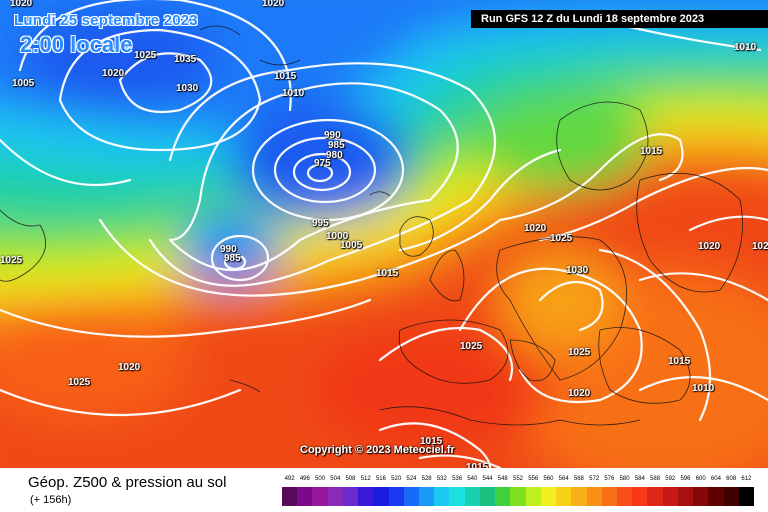  What do you see at coordinates (517, 479) in the screenshot?
I see `legend-tick-label: 552` at bounding box center [517, 479].